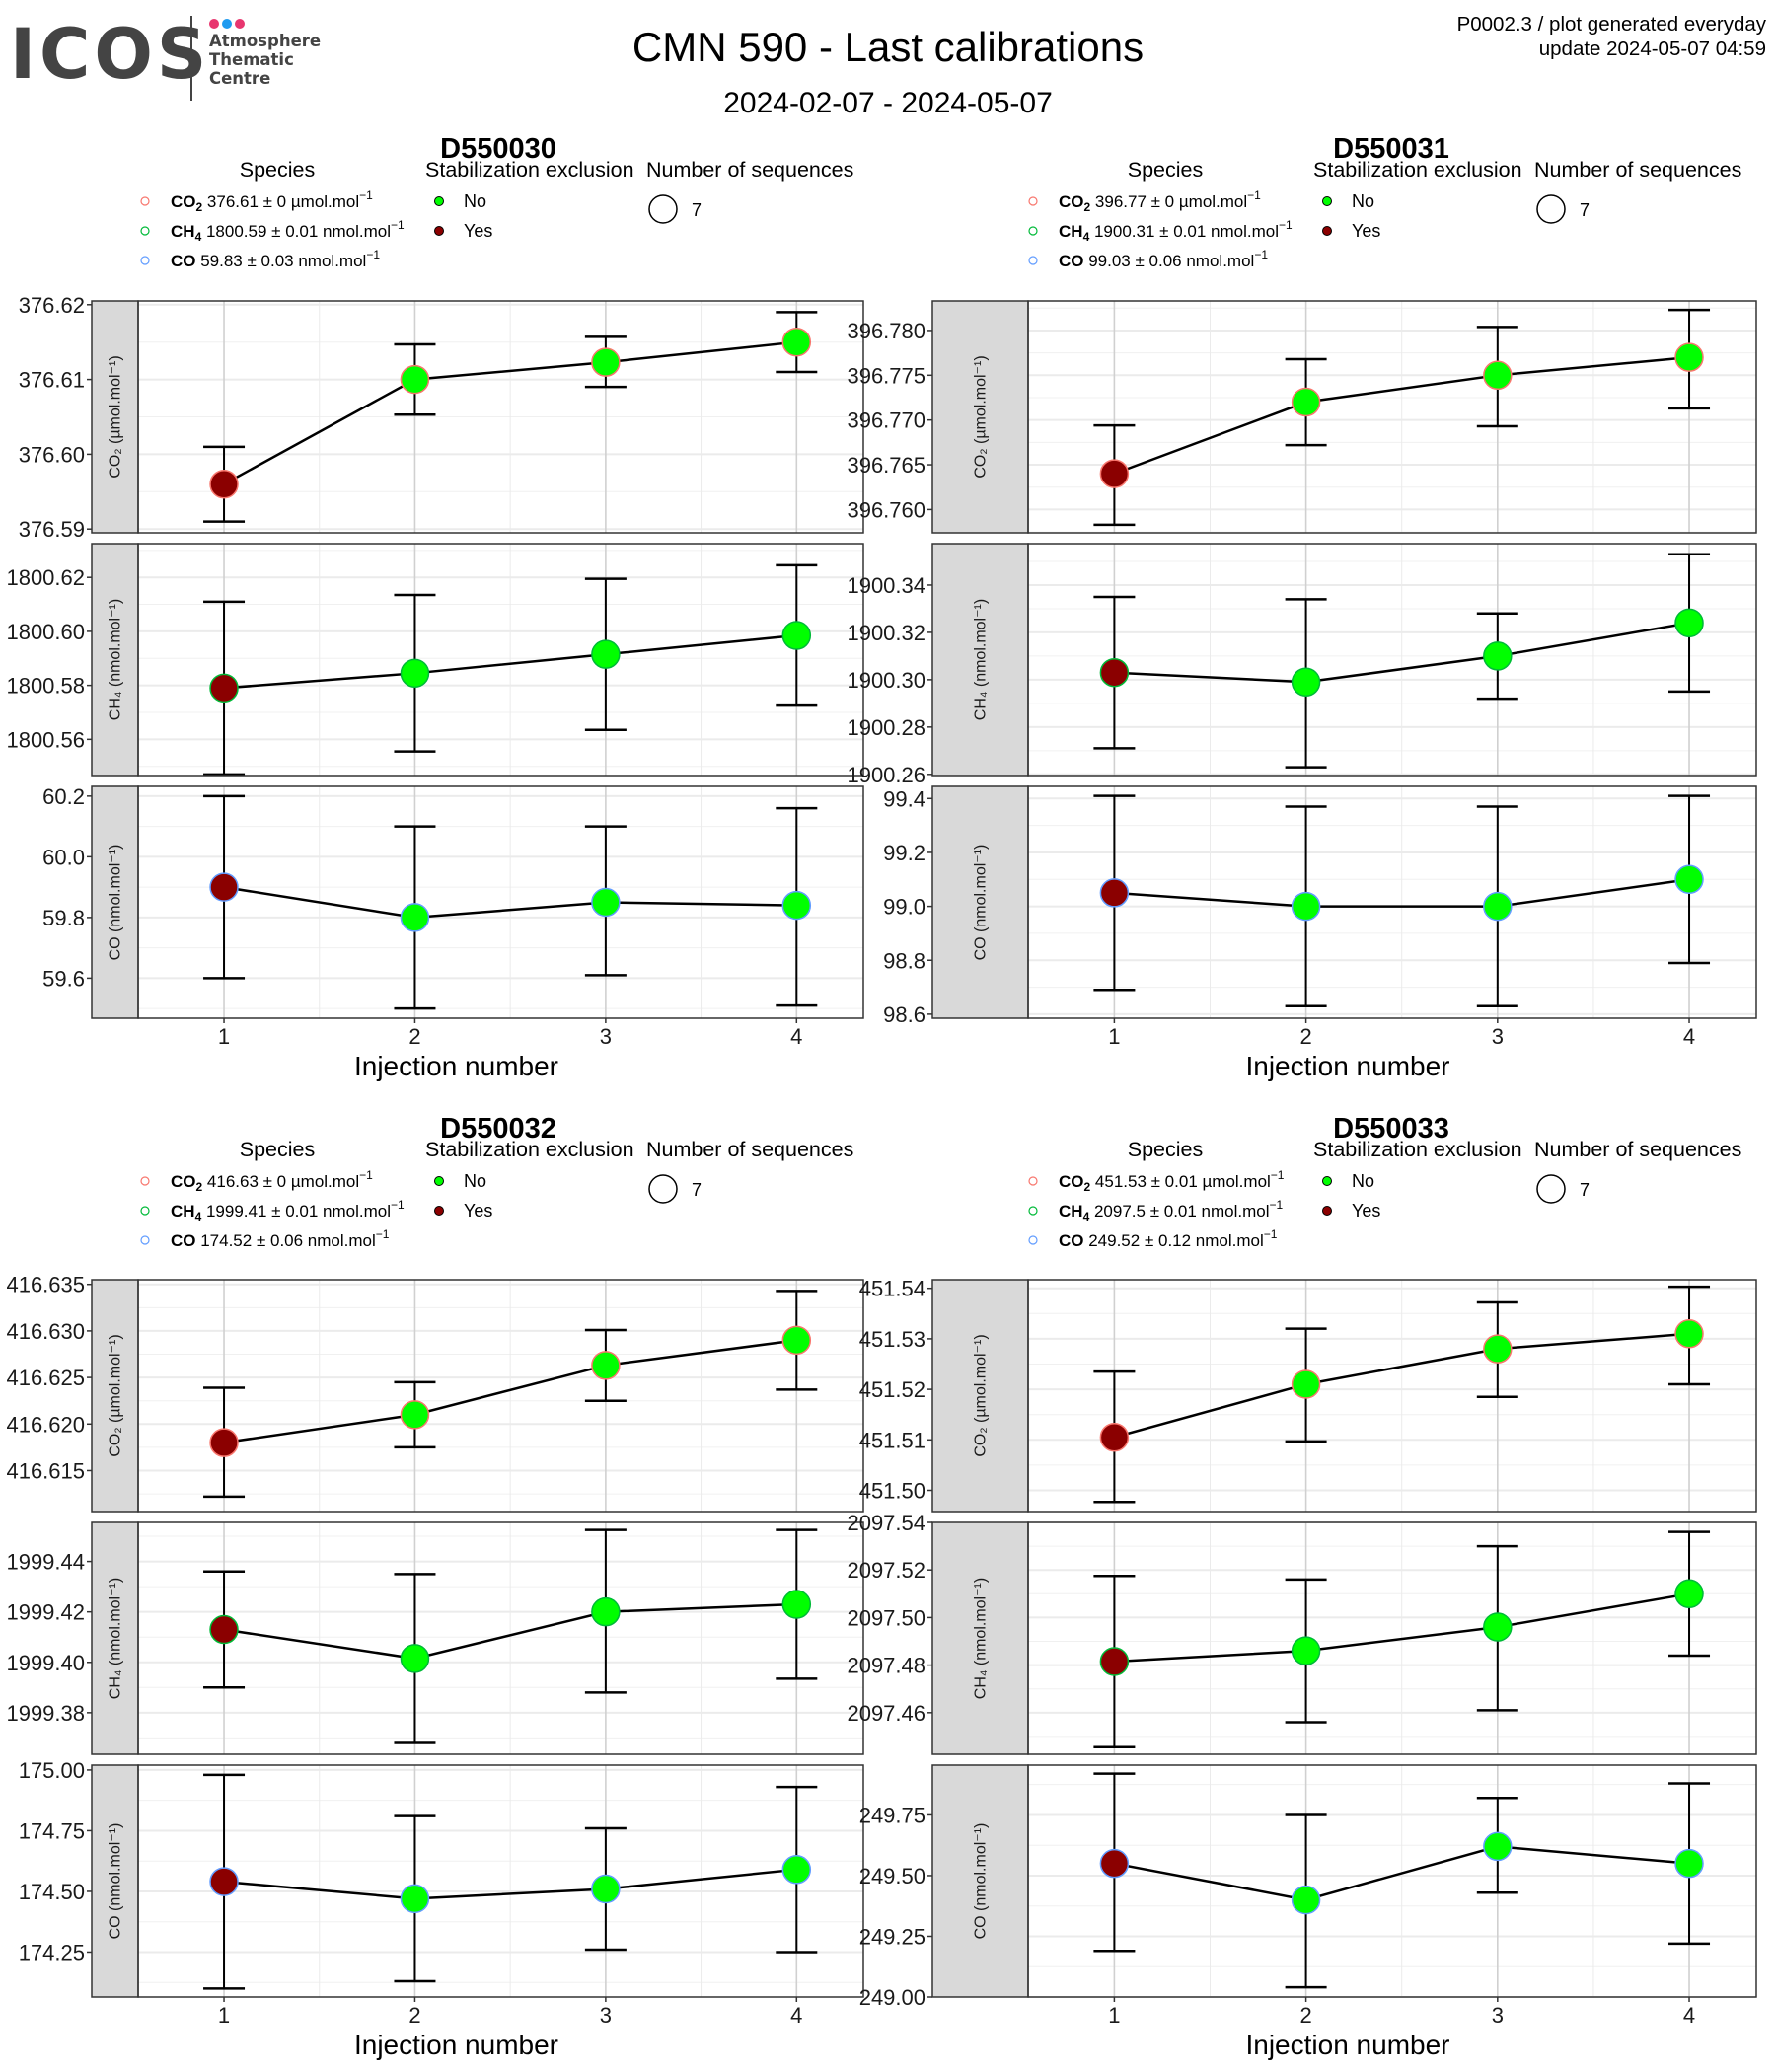 Image resolution: width=1776 pixels, height=2072 pixels. I want to click on species-value: 1999.41 ± 0.01 nmol.mol, so click(296, 1211).